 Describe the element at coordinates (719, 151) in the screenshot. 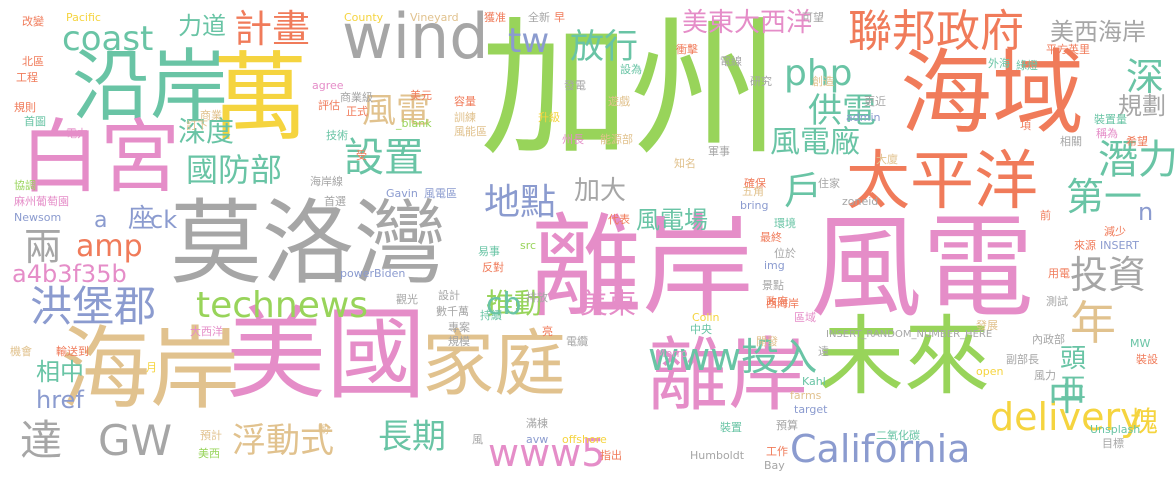

I see `word-cloud-word: 軍事` at that location.